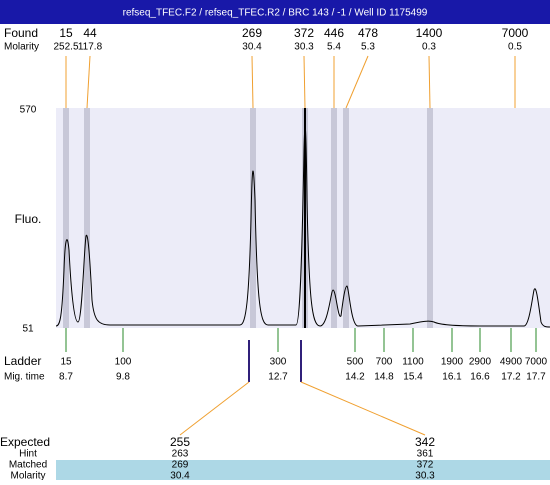 The width and height of the screenshot is (550, 485). I want to click on matched-value: 269, so click(180, 465).